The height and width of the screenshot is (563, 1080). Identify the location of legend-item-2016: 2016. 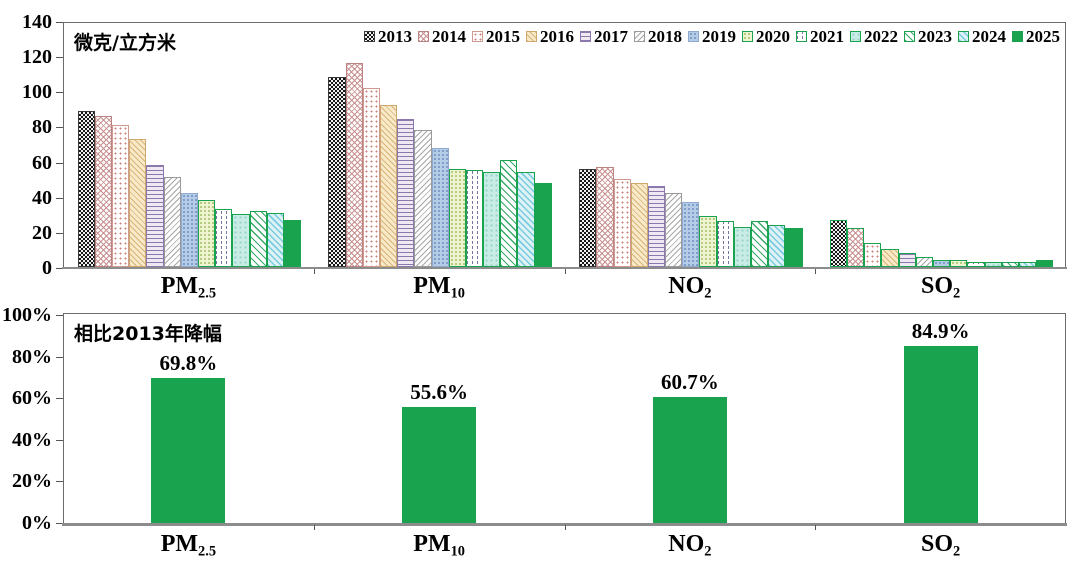
(550, 36).